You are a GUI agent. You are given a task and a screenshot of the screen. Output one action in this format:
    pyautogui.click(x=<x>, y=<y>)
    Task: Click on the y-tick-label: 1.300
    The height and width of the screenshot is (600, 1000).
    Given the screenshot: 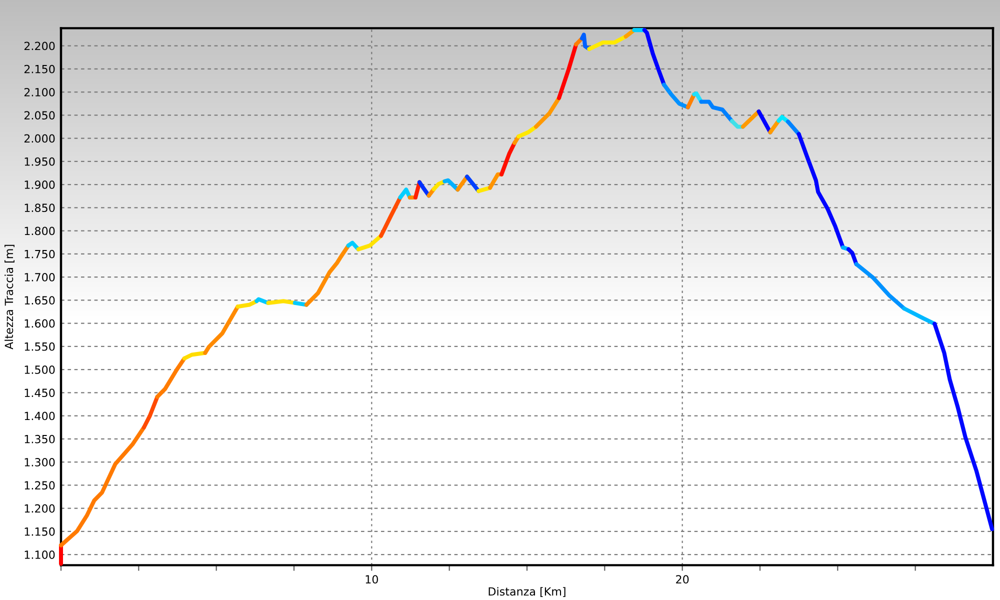 What is the action you would take?
    pyautogui.click(x=39, y=462)
    